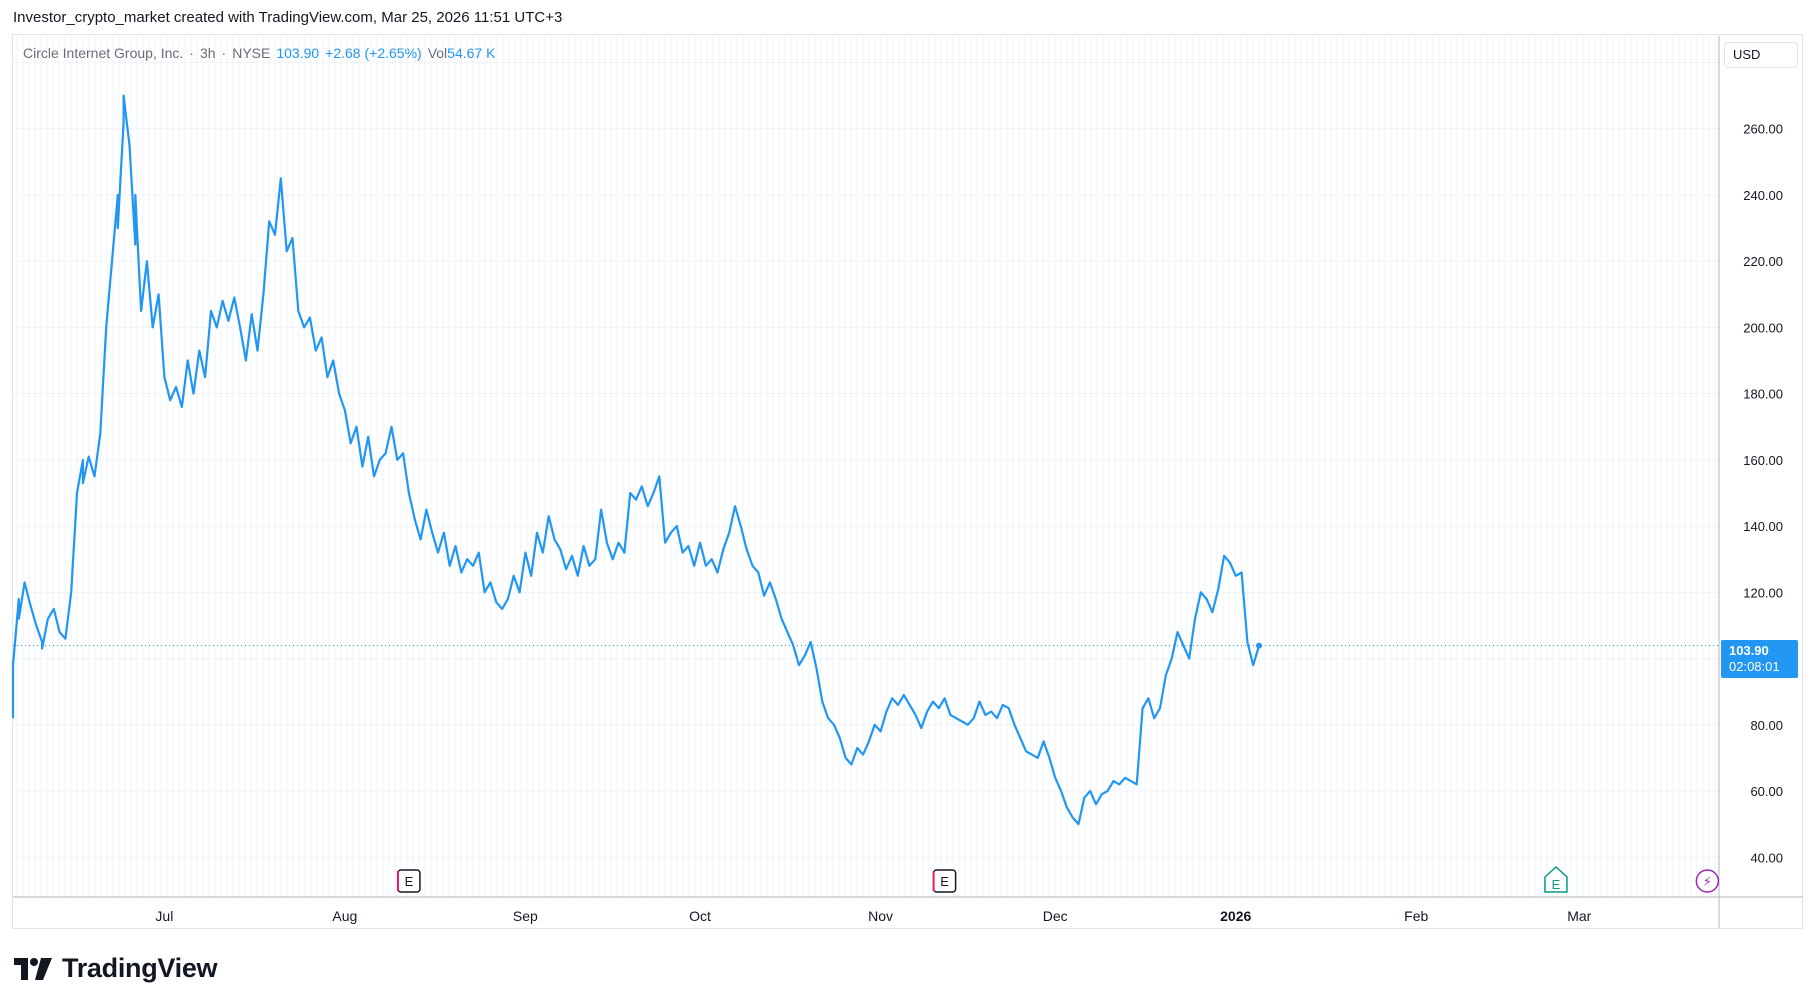 This screenshot has height=1007, width=1814. Describe the element at coordinates (1416, 916) in the screenshot. I see `x-tick-label: Feb` at that location.